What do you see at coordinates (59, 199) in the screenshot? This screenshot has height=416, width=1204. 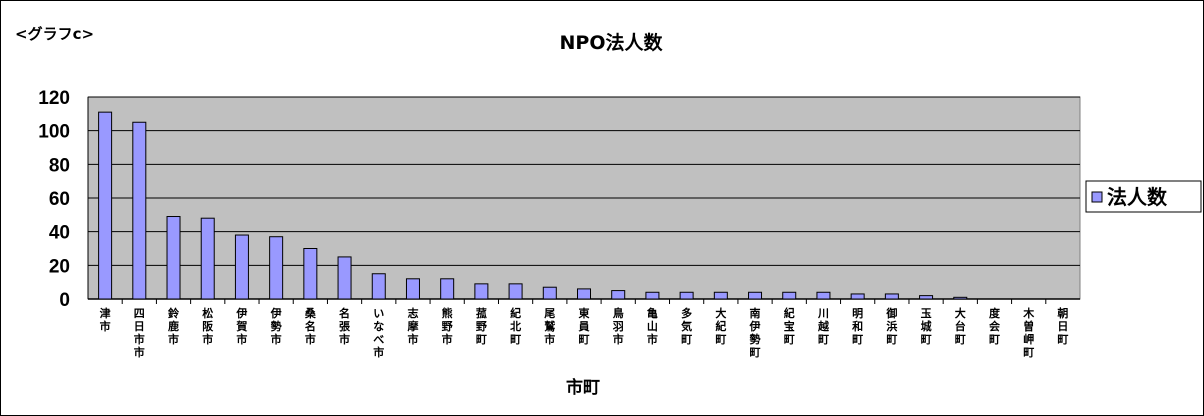 I see `y-tick-label: 60` at bounding box center [59, 199].